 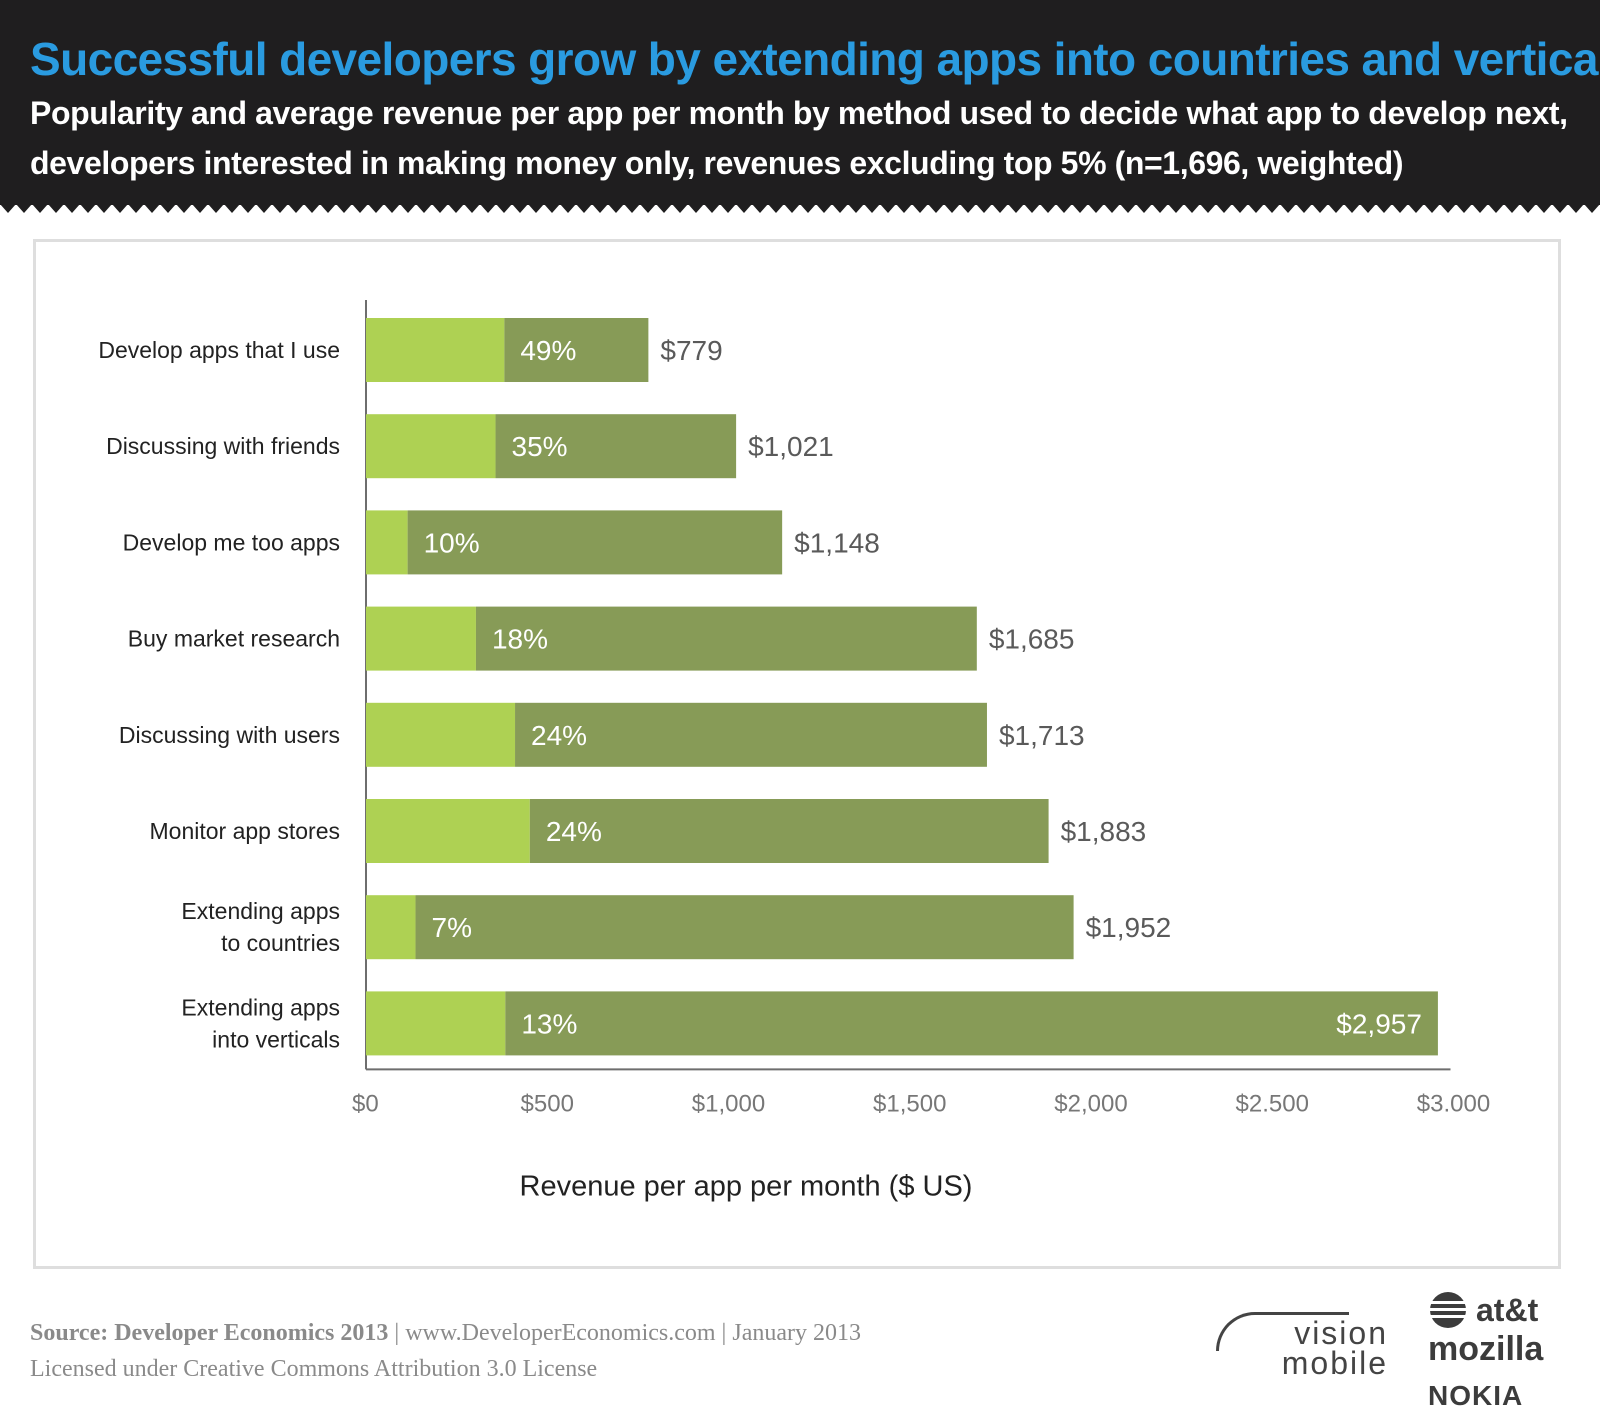 What do you see at coordinates (1379, 1023) in the screenshot?
I see `value-label: $2,957` at bounding box center [1379, 1023].